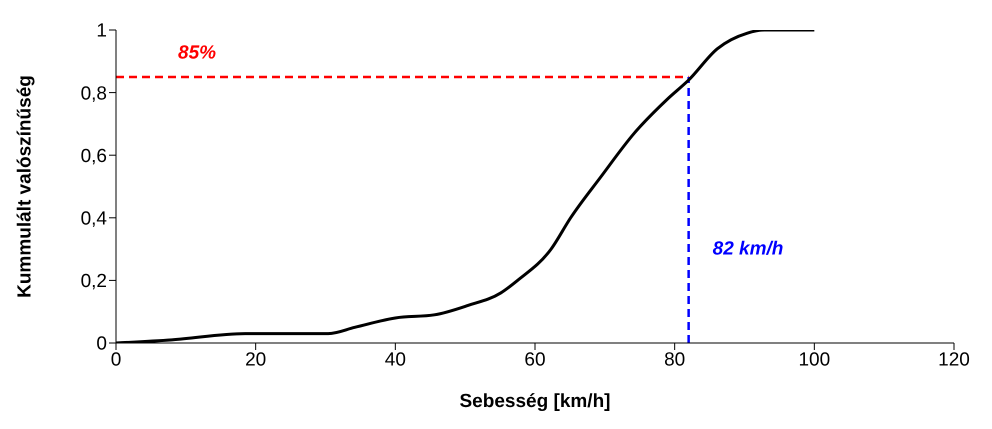 This screenshot has height=429, width=992. Describe the element at coordinates (748, 249) in the screenshot. I see `ref-line-label: 82 km/h` at that location.